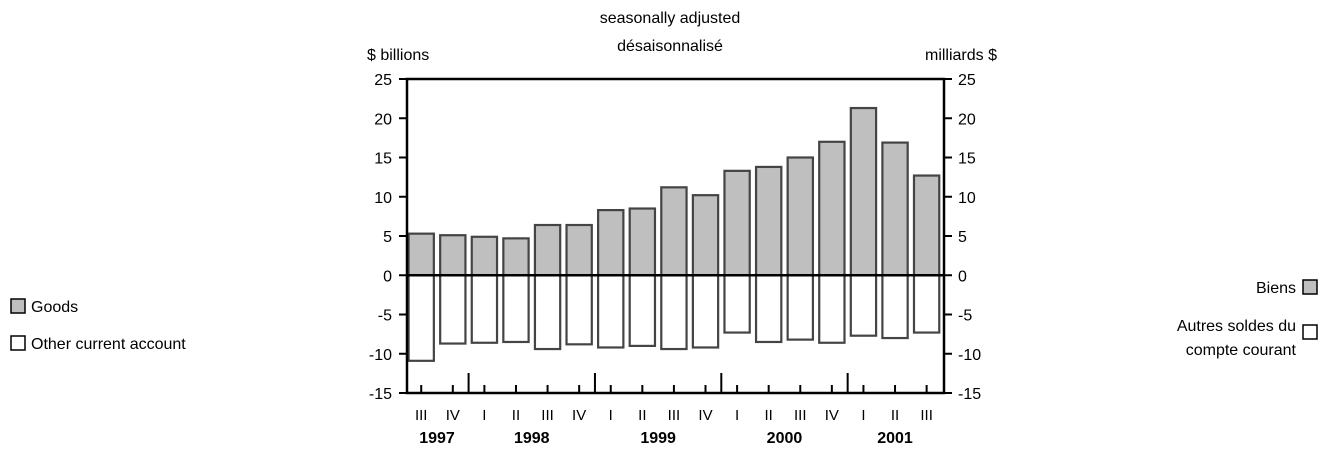 Image resolution: width=1338 pixels, height=452 pixels. Describe the element at coordinates (967, 159) in the screenshot. I see `y-tick-label-right: 15` at that location.